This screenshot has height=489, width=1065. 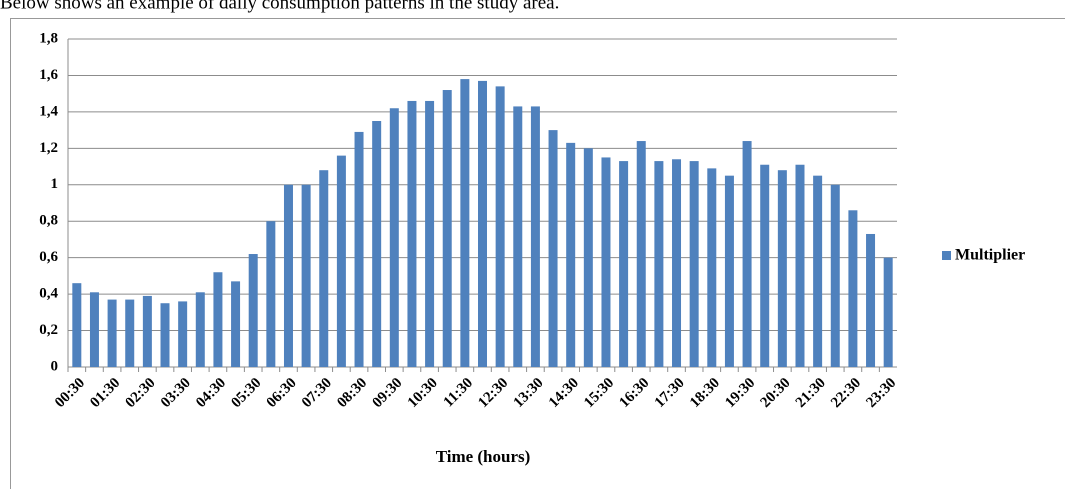 I want to click on x-tick-label: 11:30, so click(x=458, y=392).